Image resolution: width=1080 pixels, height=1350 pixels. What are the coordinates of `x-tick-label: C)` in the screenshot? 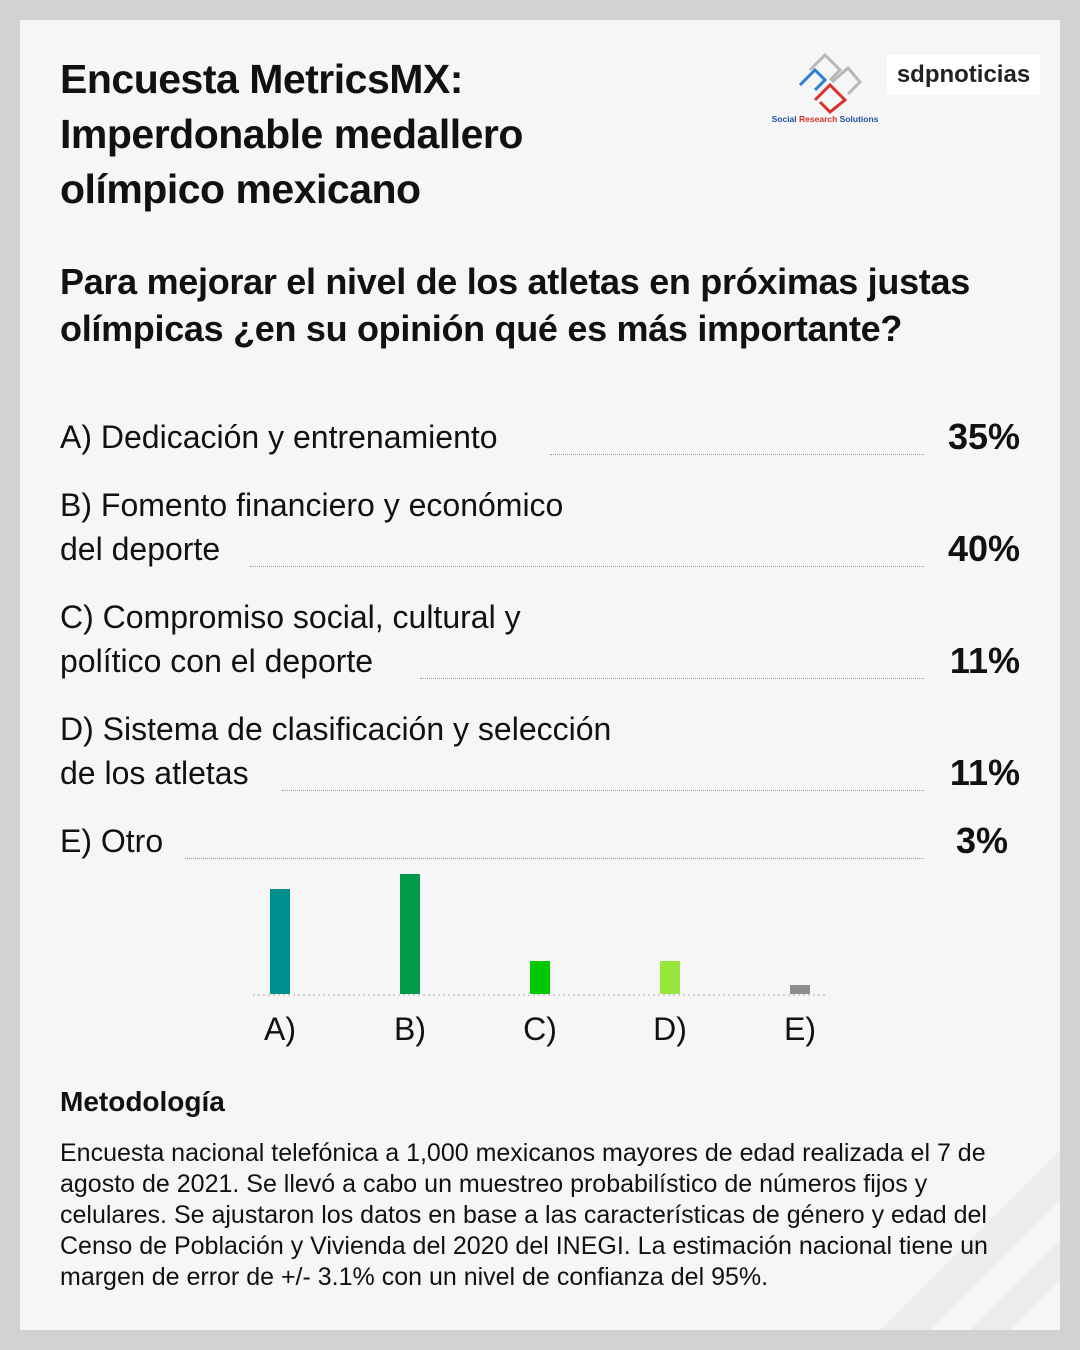 It's located at (540, 1029).